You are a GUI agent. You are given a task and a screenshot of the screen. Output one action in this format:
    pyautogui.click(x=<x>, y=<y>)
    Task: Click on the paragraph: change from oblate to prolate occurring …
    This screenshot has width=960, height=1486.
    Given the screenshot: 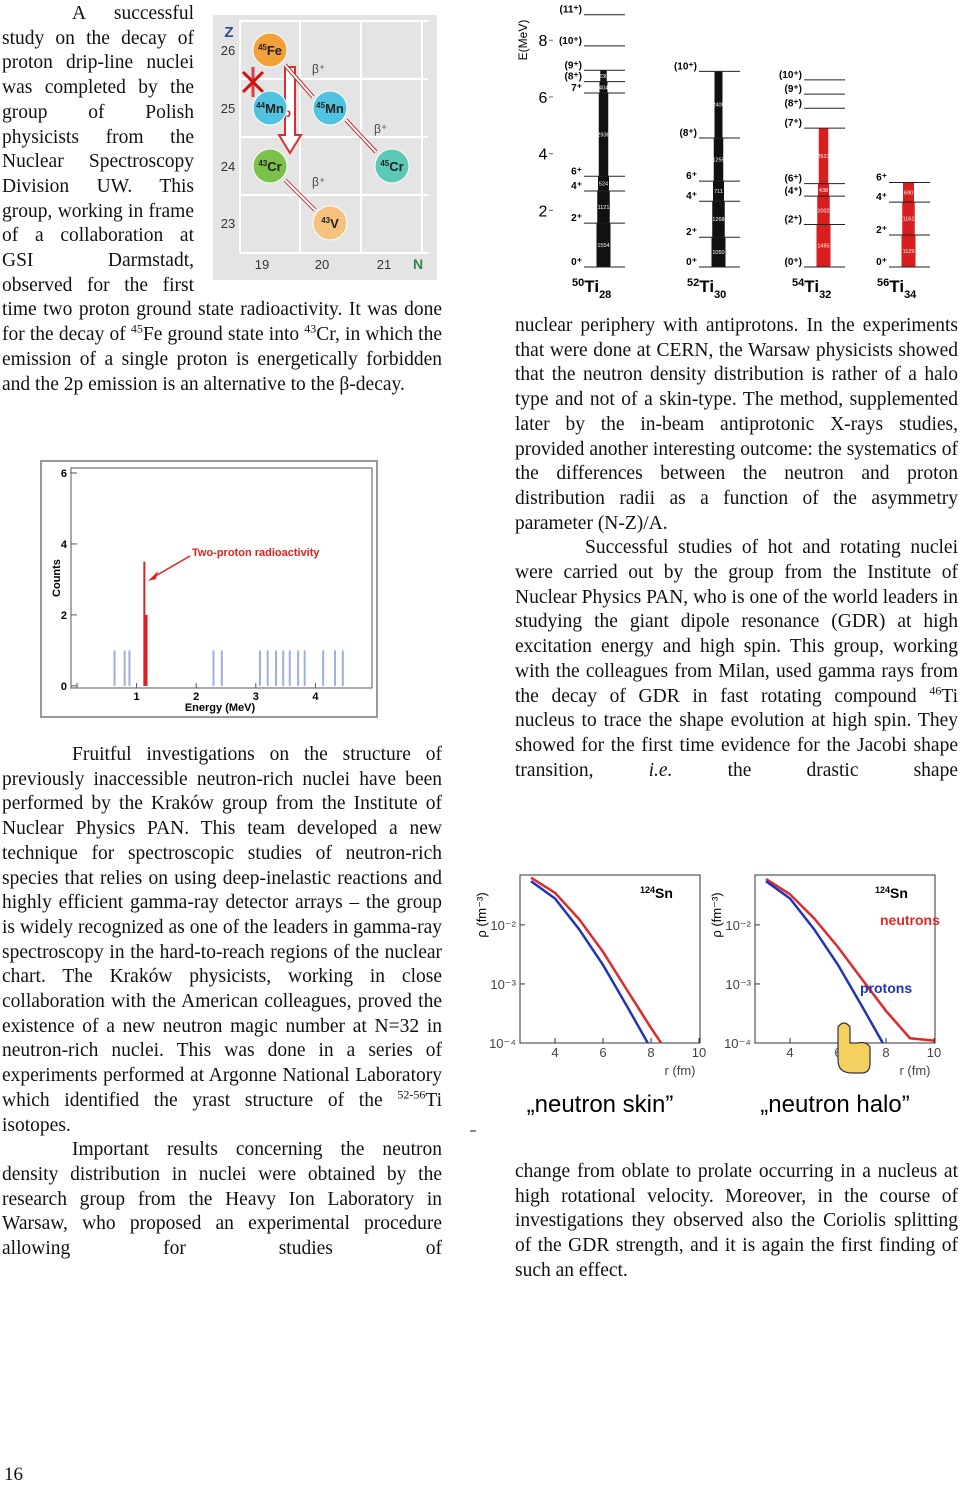 What is the action you would take?
    pyautogui.click(x=736, y=1222)
    